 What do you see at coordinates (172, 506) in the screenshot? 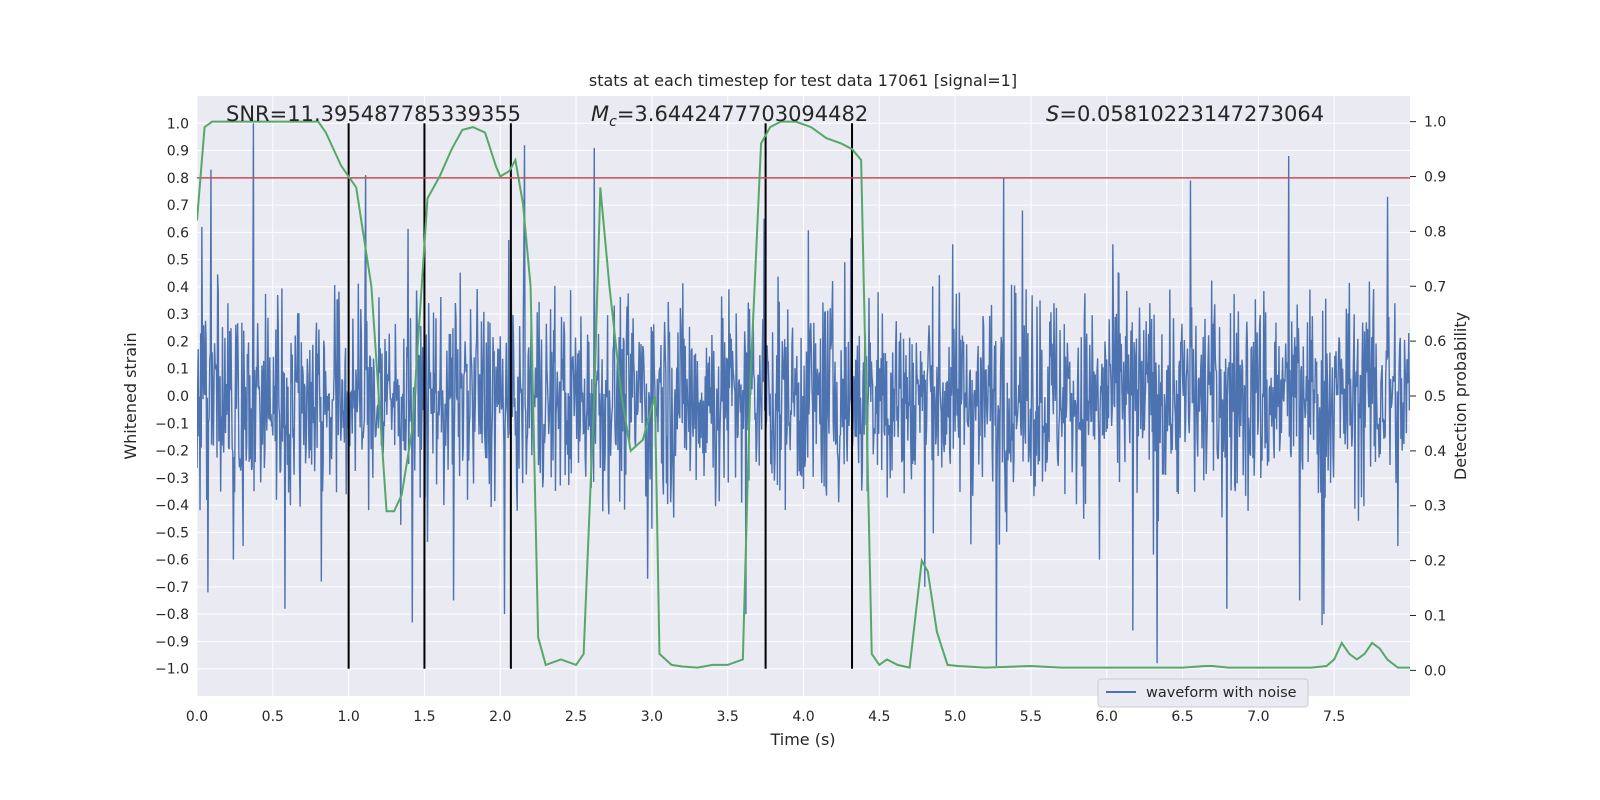
I see `y-tick-label: −0.4` at bounding box center [172, 506].